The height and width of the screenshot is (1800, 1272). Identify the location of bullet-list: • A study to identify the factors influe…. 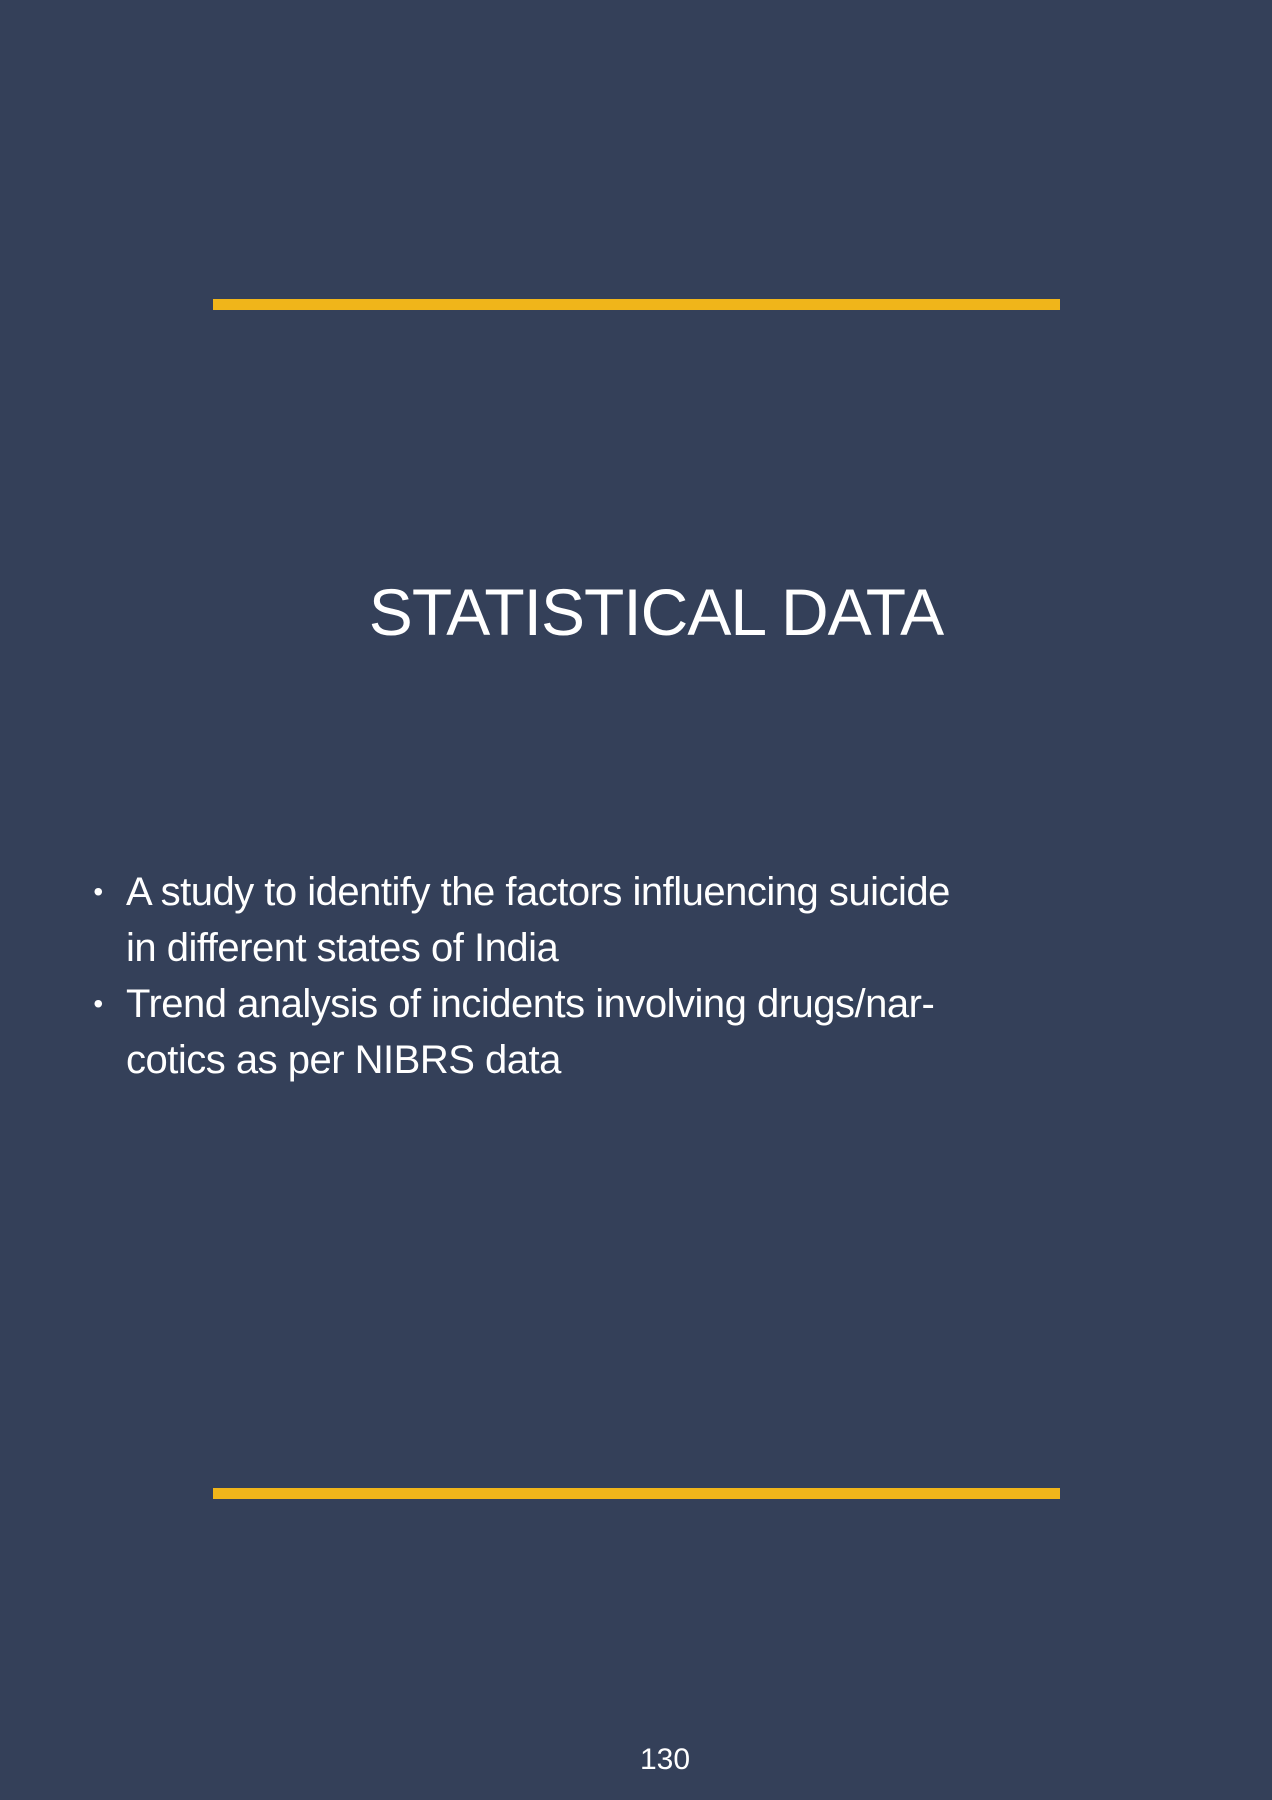
(598, 976).